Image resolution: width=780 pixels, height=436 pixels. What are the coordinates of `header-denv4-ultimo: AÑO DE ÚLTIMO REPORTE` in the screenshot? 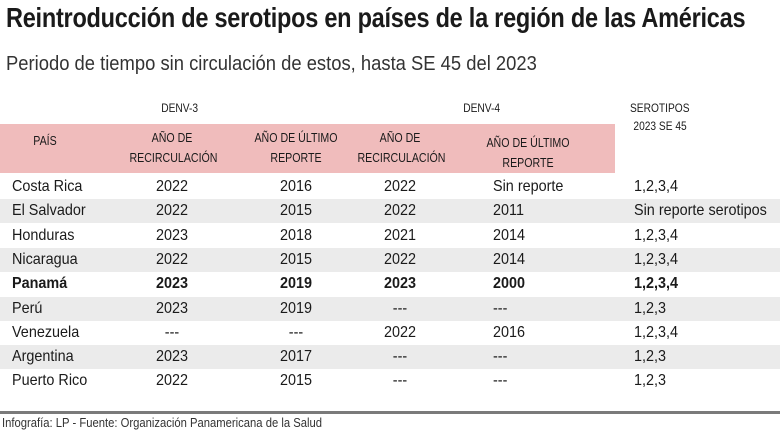 It's located at (528, 153).